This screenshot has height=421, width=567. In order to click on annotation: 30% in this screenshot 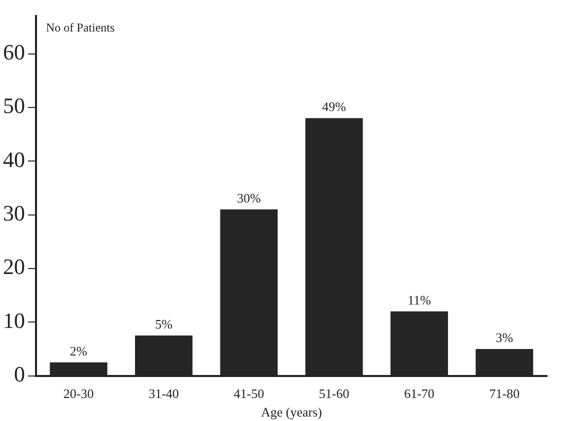, I will do `click(248, 198)`.